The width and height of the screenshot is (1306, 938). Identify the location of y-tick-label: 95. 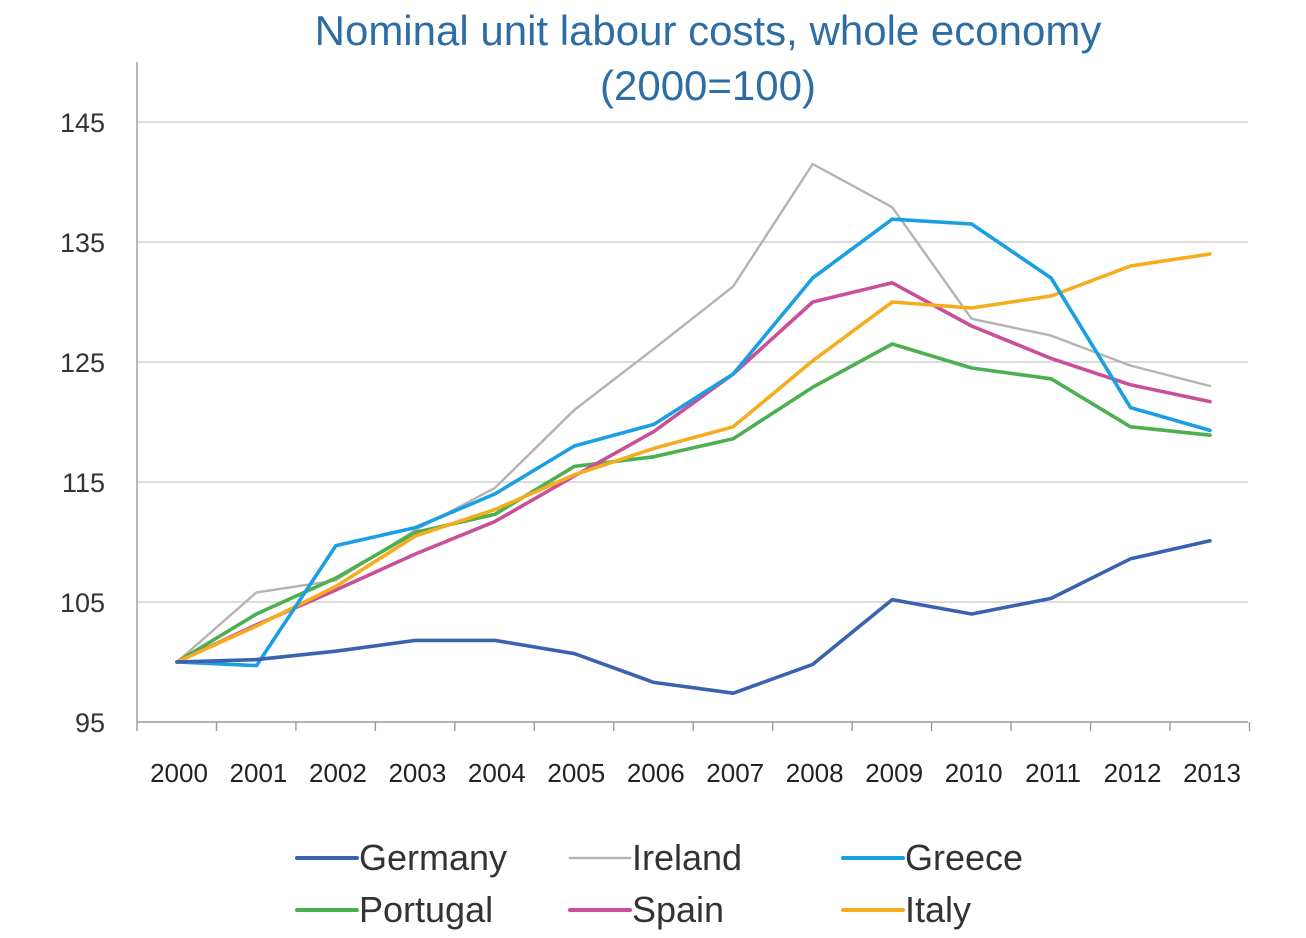
(90, 723).